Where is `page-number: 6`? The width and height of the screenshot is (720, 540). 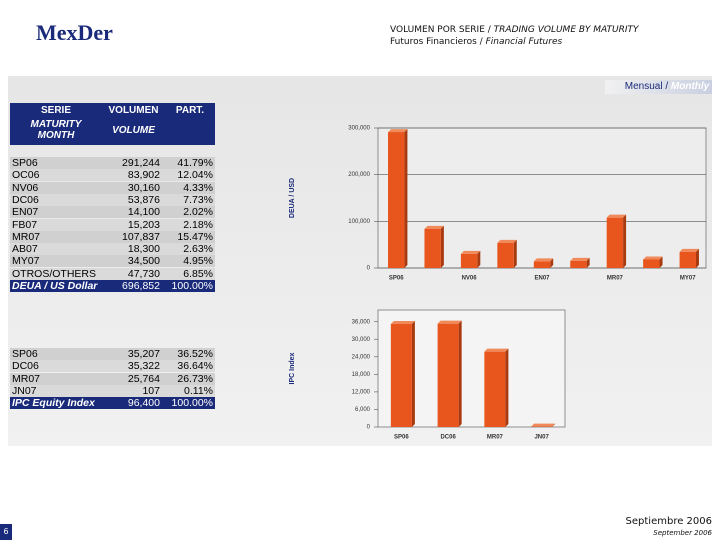 page-number: 6 is located at coordinates (6, 532).